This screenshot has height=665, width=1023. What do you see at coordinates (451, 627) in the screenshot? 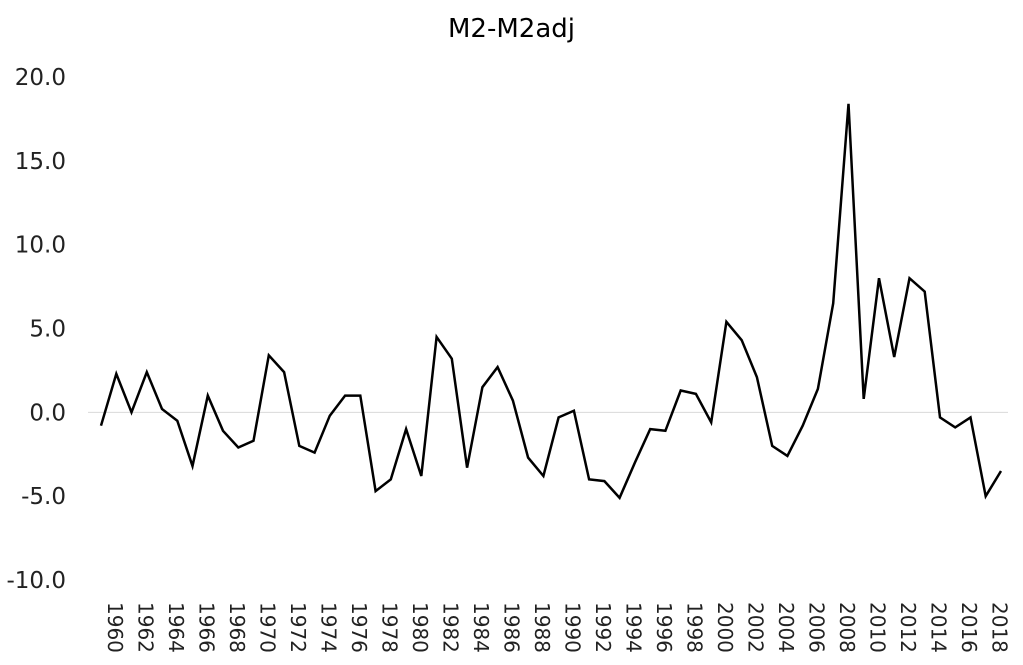
I see `x-tick-label: 1982` at bounding box center [451, 627].